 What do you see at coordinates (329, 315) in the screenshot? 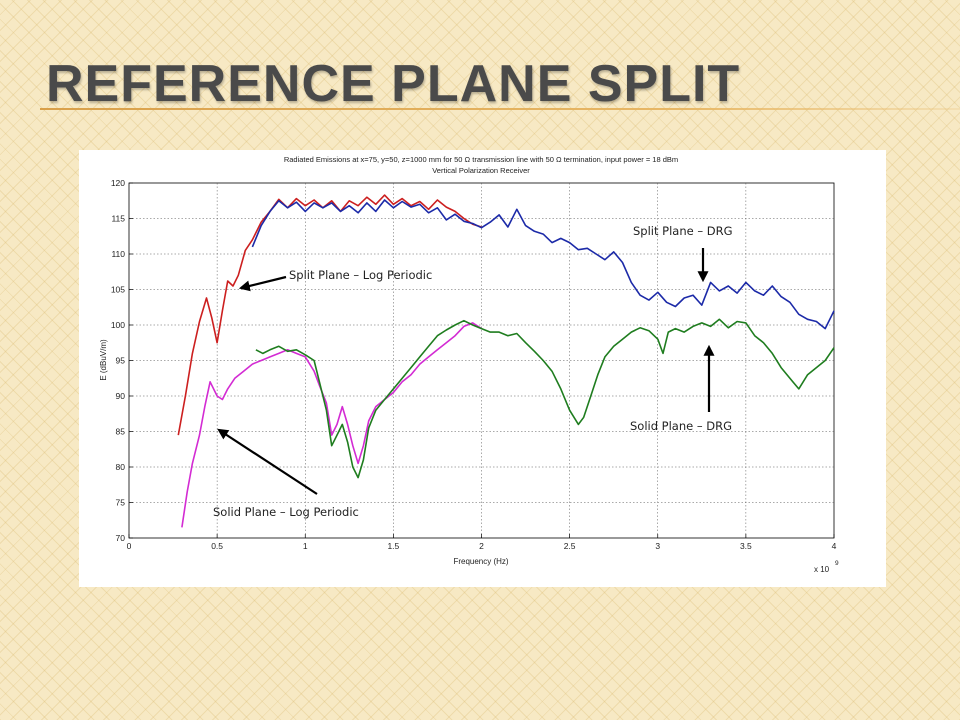
I see `series-split-plane-log-periodic` at bounding box center [329, 315].